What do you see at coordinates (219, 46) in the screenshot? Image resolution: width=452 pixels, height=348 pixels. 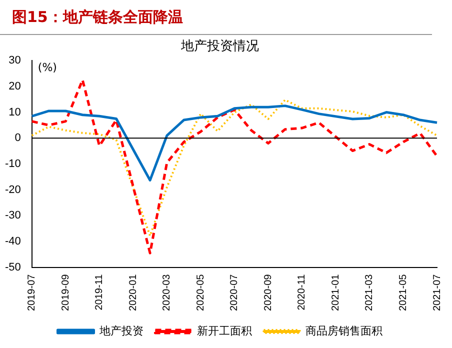 I see `chart-subtitle: 地产投资情况` at bounding box center [219, 46].